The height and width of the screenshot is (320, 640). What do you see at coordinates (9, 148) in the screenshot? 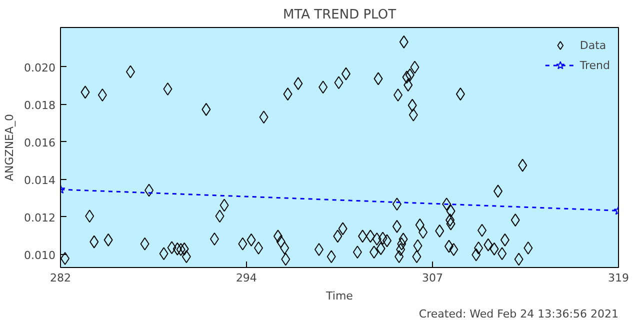
I see `y-axis-title: ANGZNEA_0` at bounding box center [9, 148].